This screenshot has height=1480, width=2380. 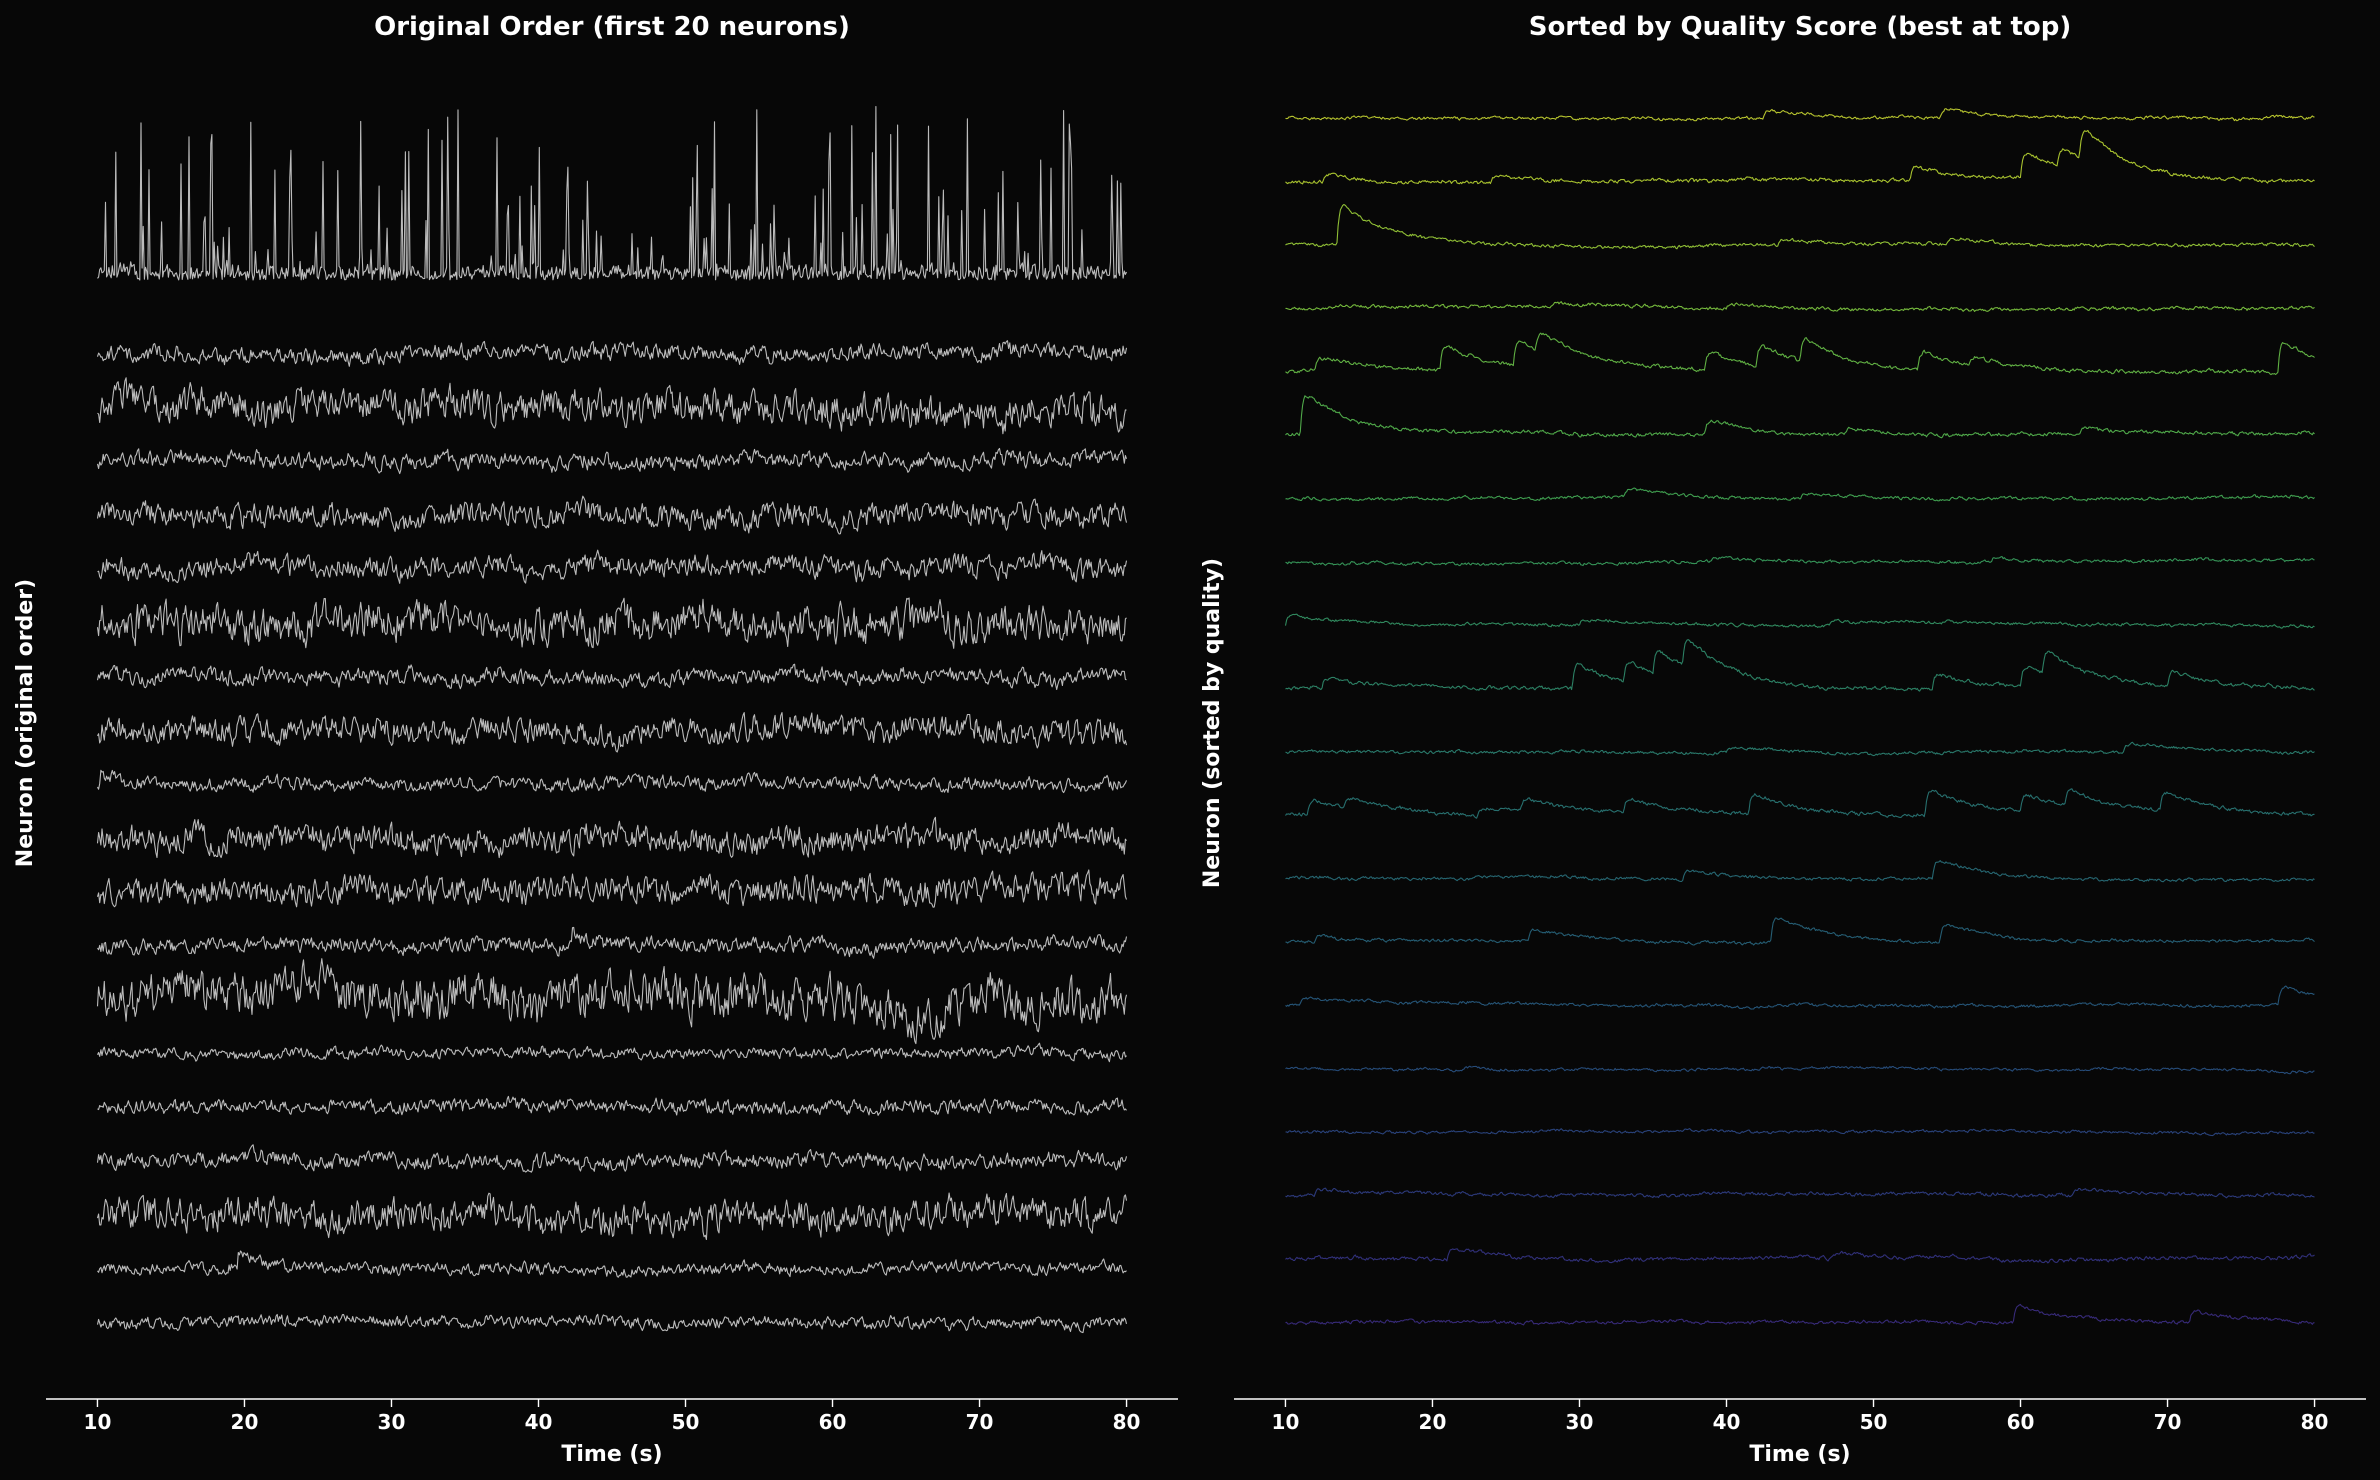 I want to click on x-tick-label-original-10: 10, so click(x=98, y=1422).